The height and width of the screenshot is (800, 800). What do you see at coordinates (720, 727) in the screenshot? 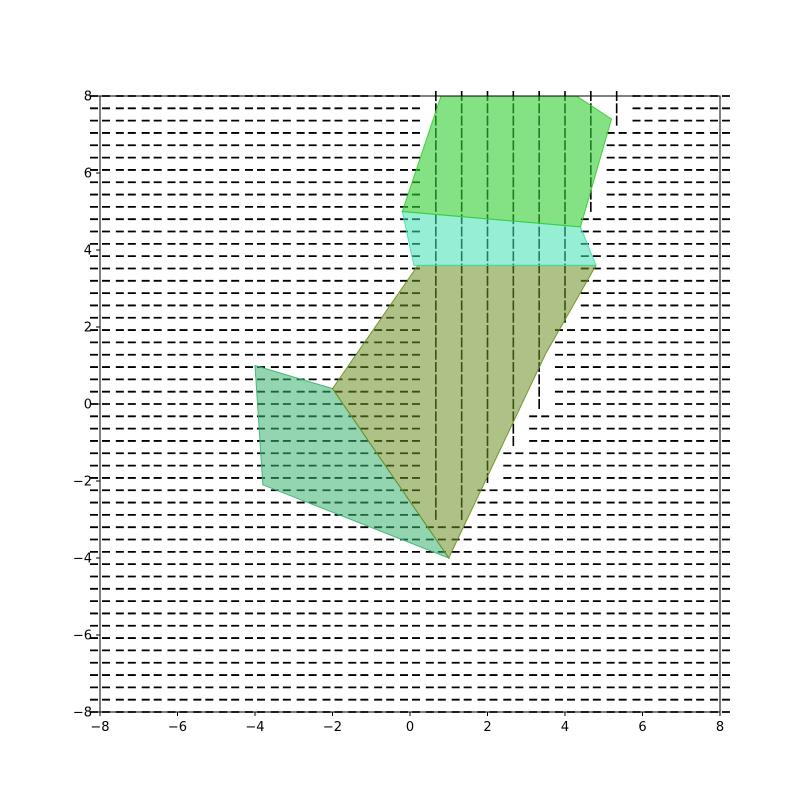
I see `x-tick-label: 8` at bounding box center [720, 727].